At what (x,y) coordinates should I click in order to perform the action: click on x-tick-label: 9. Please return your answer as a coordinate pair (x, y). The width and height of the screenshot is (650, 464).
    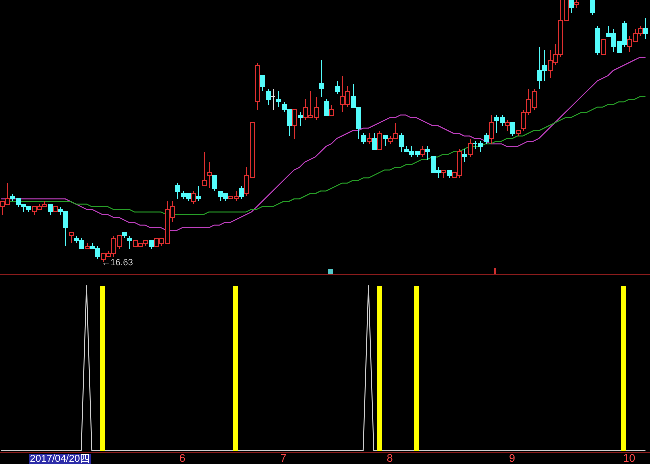
    Looking at the image, I should click on (512, 458).